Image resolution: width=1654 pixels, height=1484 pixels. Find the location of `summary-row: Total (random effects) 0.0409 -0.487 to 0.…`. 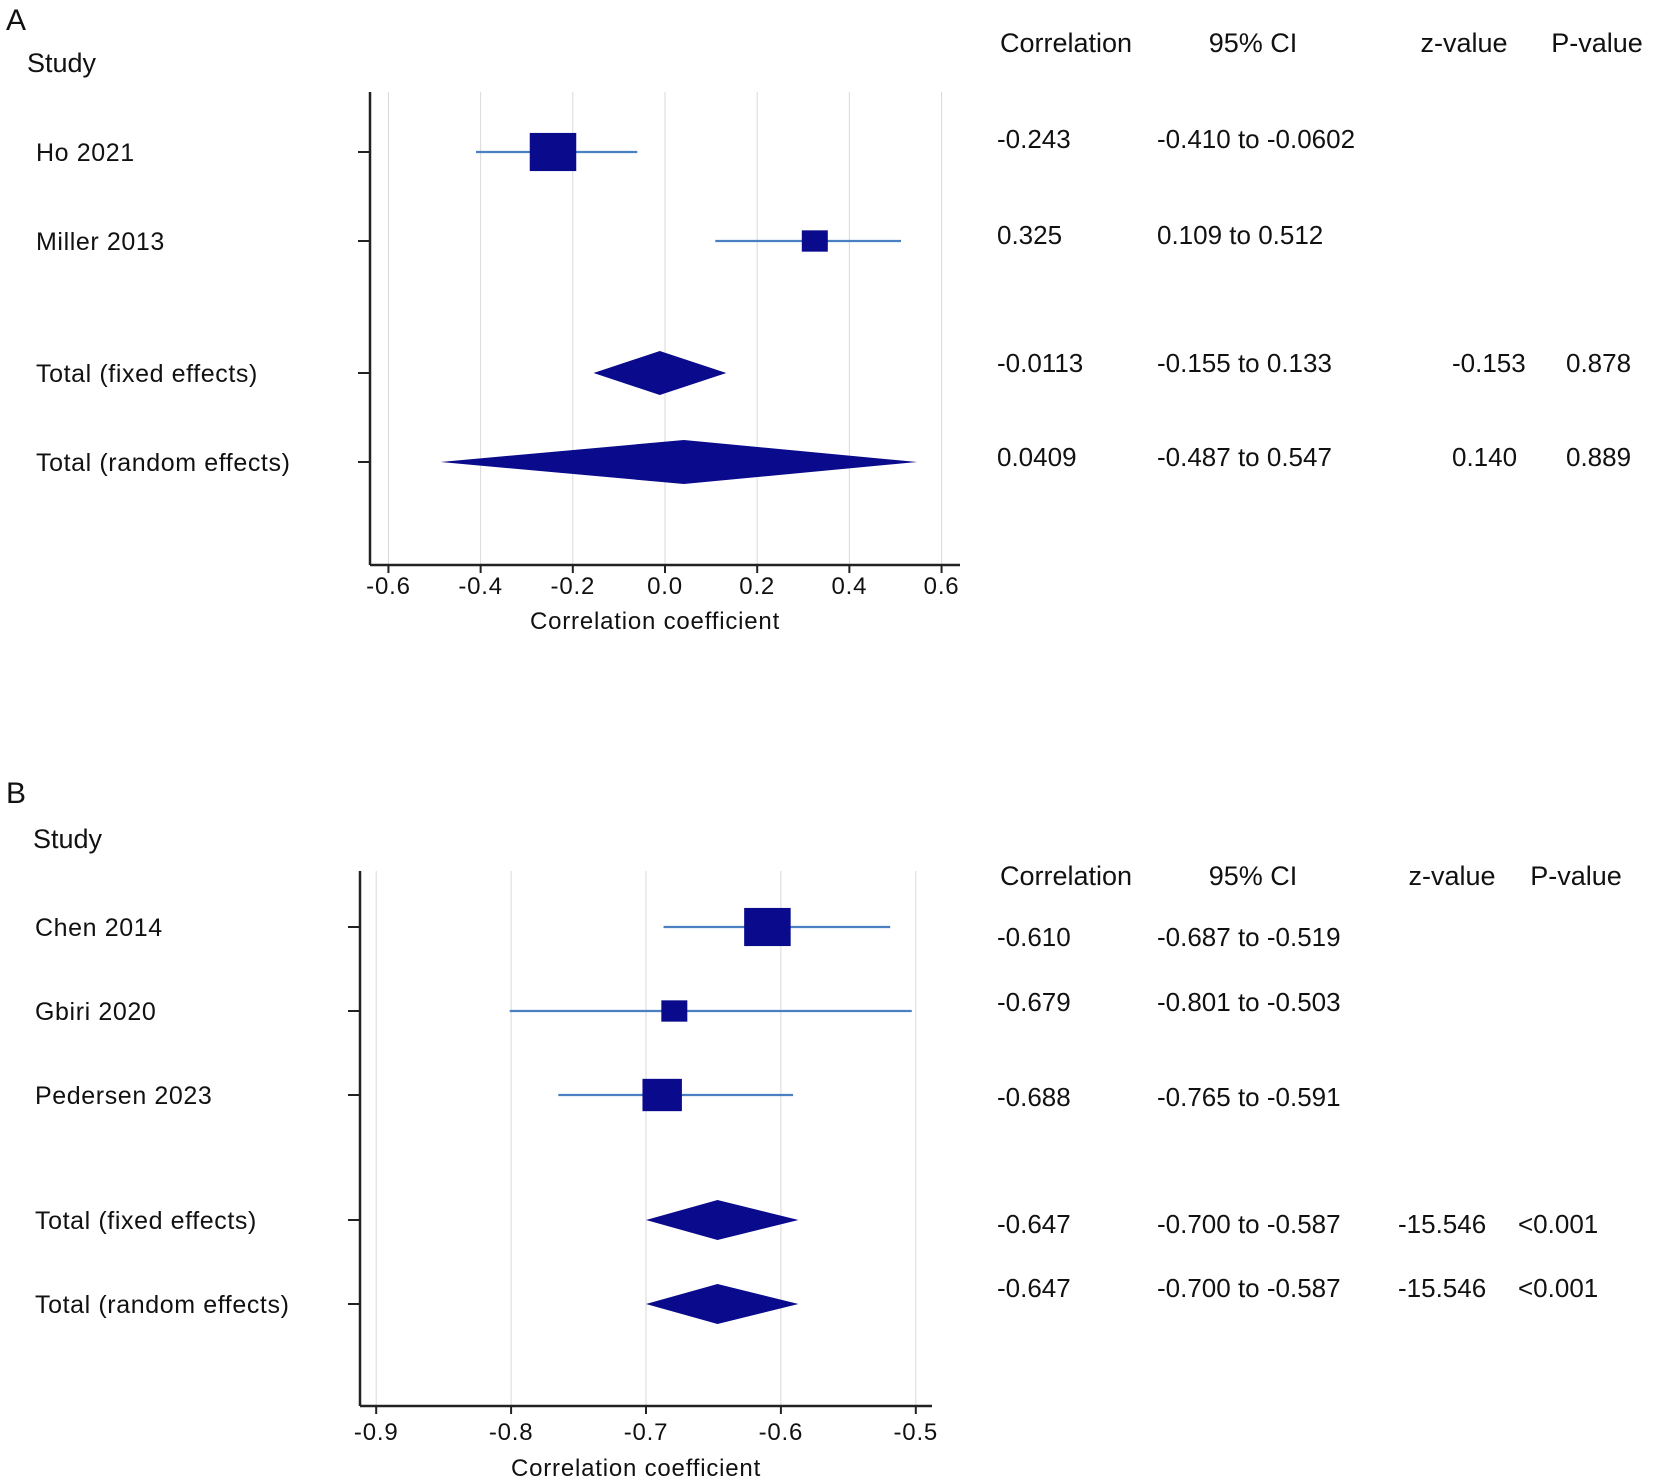

summary-row: Total (random effects) 0.0409 -0.487 to 0.… is located at coordinates (833, 462).